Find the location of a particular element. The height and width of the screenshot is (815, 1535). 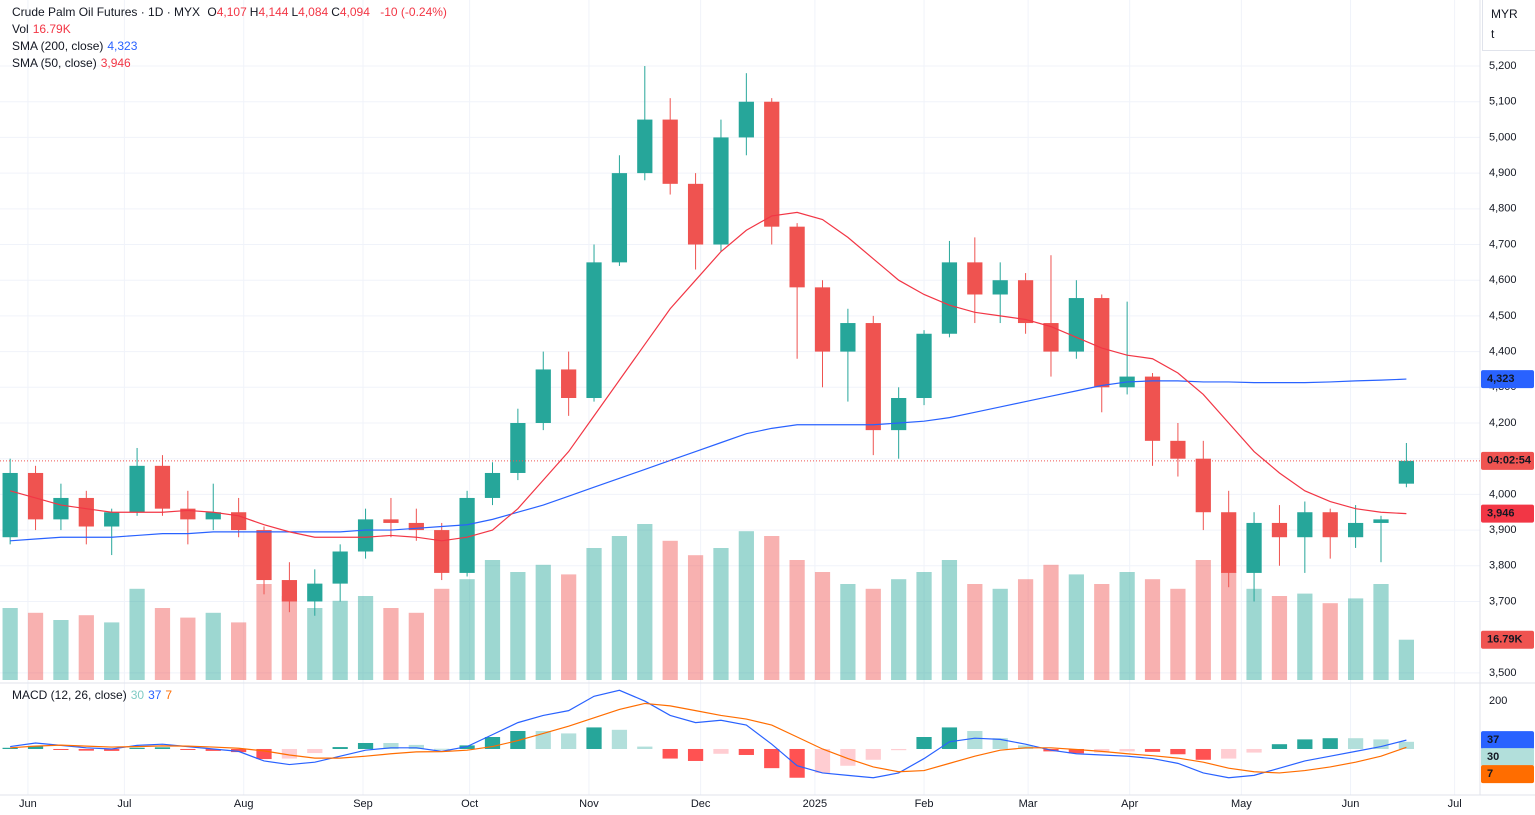

price-label-bg is located at coordinates (1507, 460).